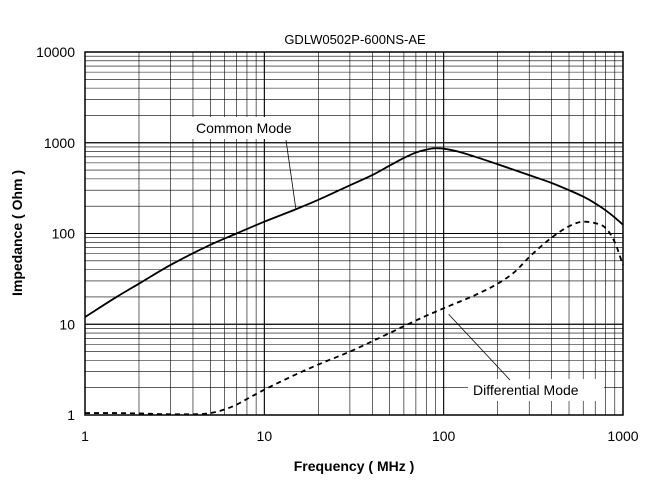  What do you see at coordinates (355, 39) in the screenshot?
I see `chart-title: GDLW0502P-600NS-AE` at bounding box center [355, 39].